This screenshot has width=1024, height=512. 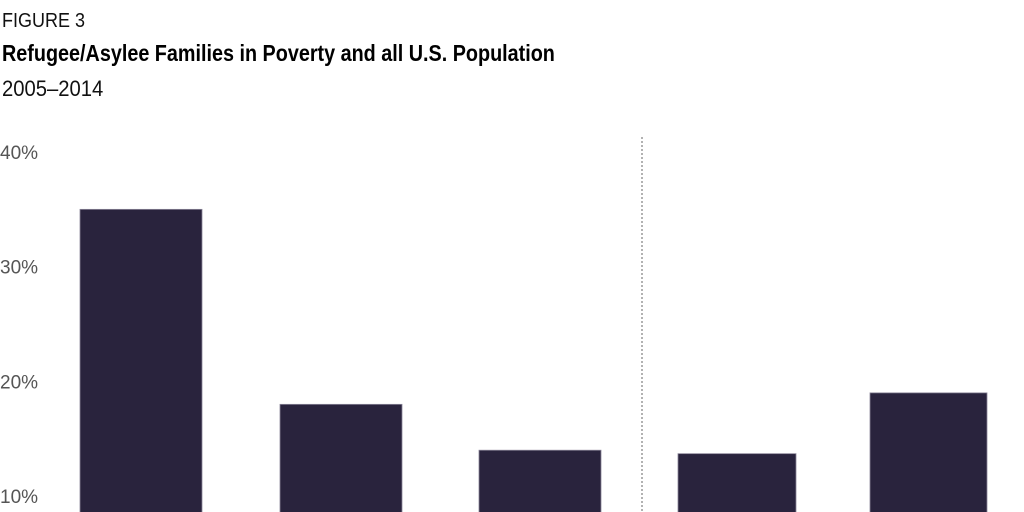 What do you see at coordinates (19, 268) in the screenshot?
I see `y-tick-label: 30%` at bounding box center [19, 268].